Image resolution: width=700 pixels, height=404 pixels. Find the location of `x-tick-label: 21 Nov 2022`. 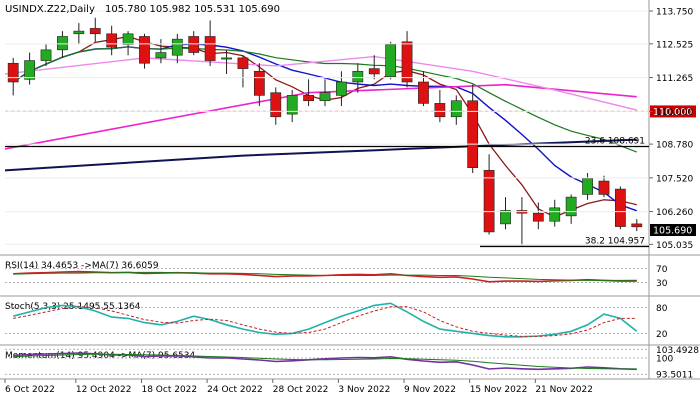

x-tick-label: 21 Nov 2022 is located at coordinates (564, 390).